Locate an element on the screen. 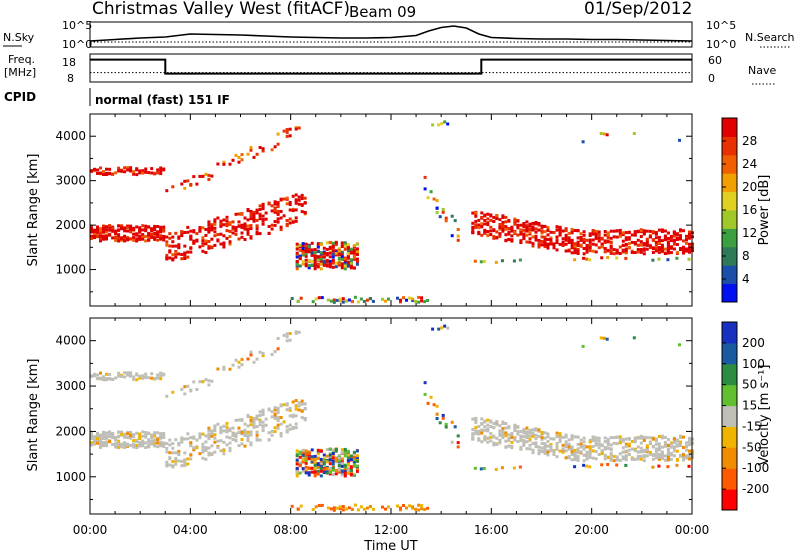 The width and height of the screenshot is (800, 554). velocity-colorbar-label: Velocity [m s⁻¹] is located at coordinates (764, 415).